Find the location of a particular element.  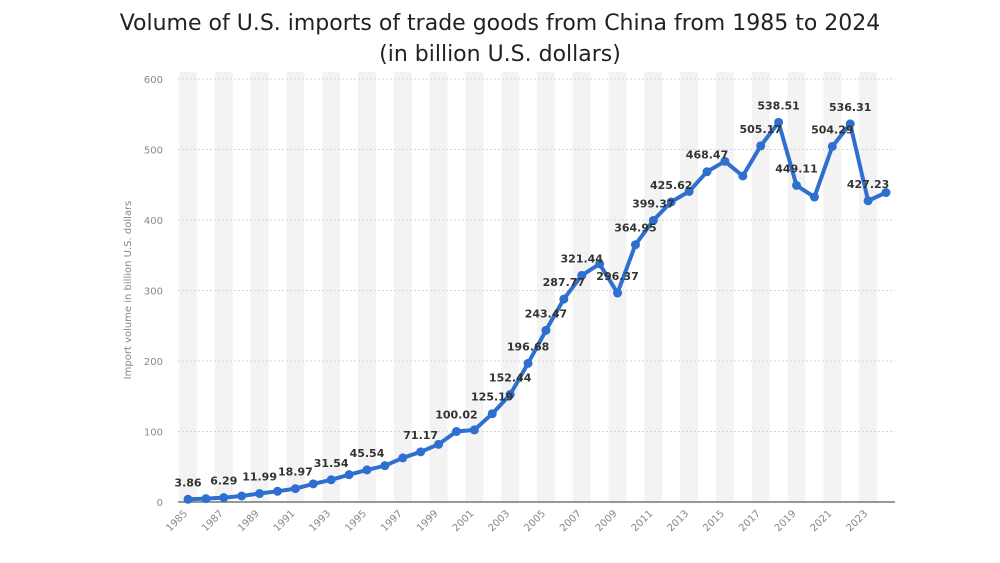

data-label: 504.29 is located at coordinates (832, 129).